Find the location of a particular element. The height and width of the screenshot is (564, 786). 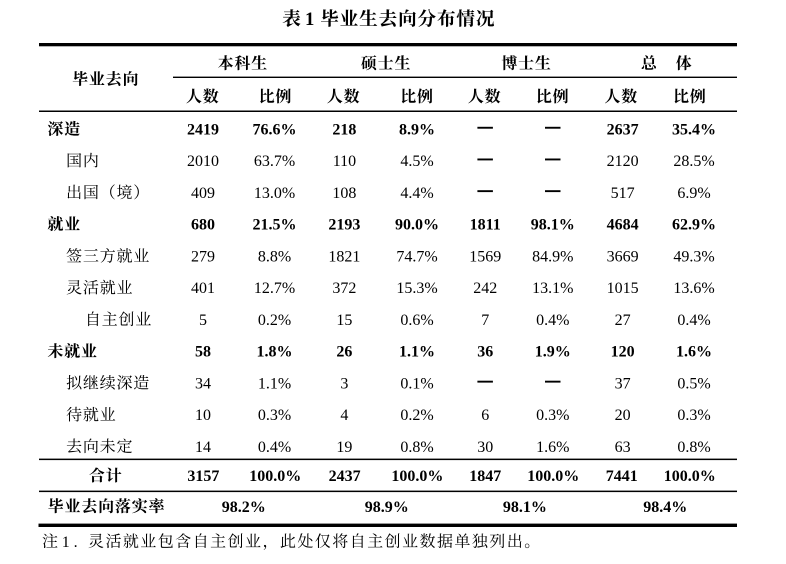

svg-text: 517 is located at coordinates (623, 193).